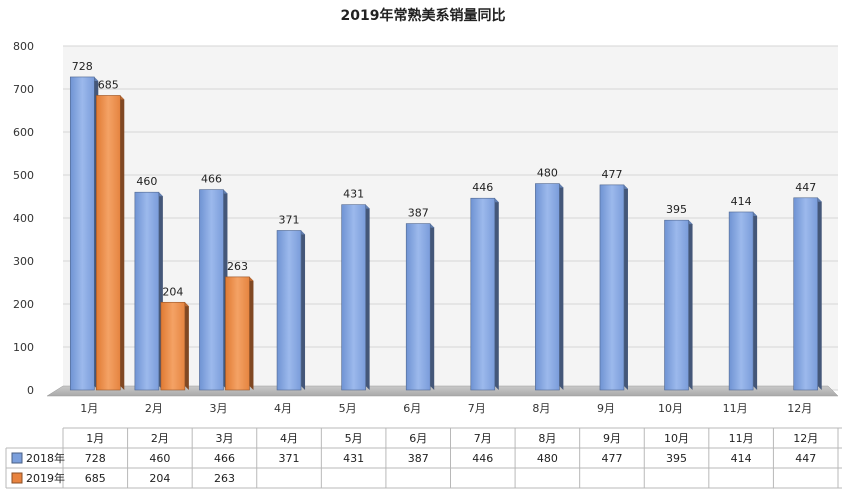  Describe the element at coordinates (805, 458) in the screenshot. I see `table-cell: 447` at that location.